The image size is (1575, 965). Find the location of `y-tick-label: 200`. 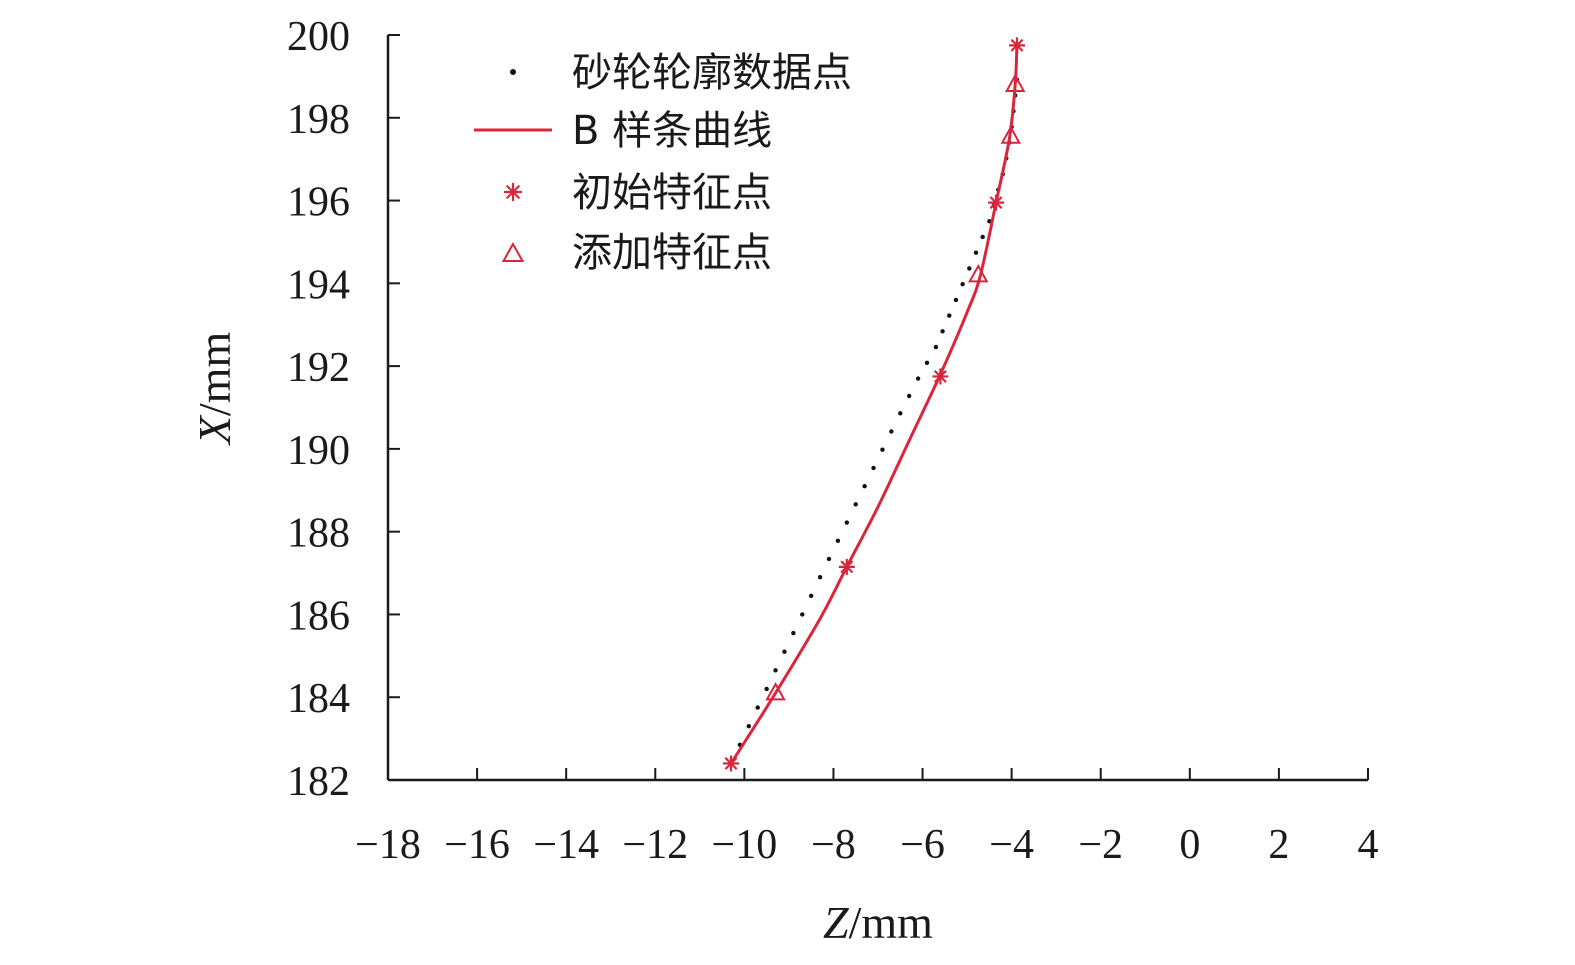

y-tick-label: 200 is located at coordinates (318, 37).